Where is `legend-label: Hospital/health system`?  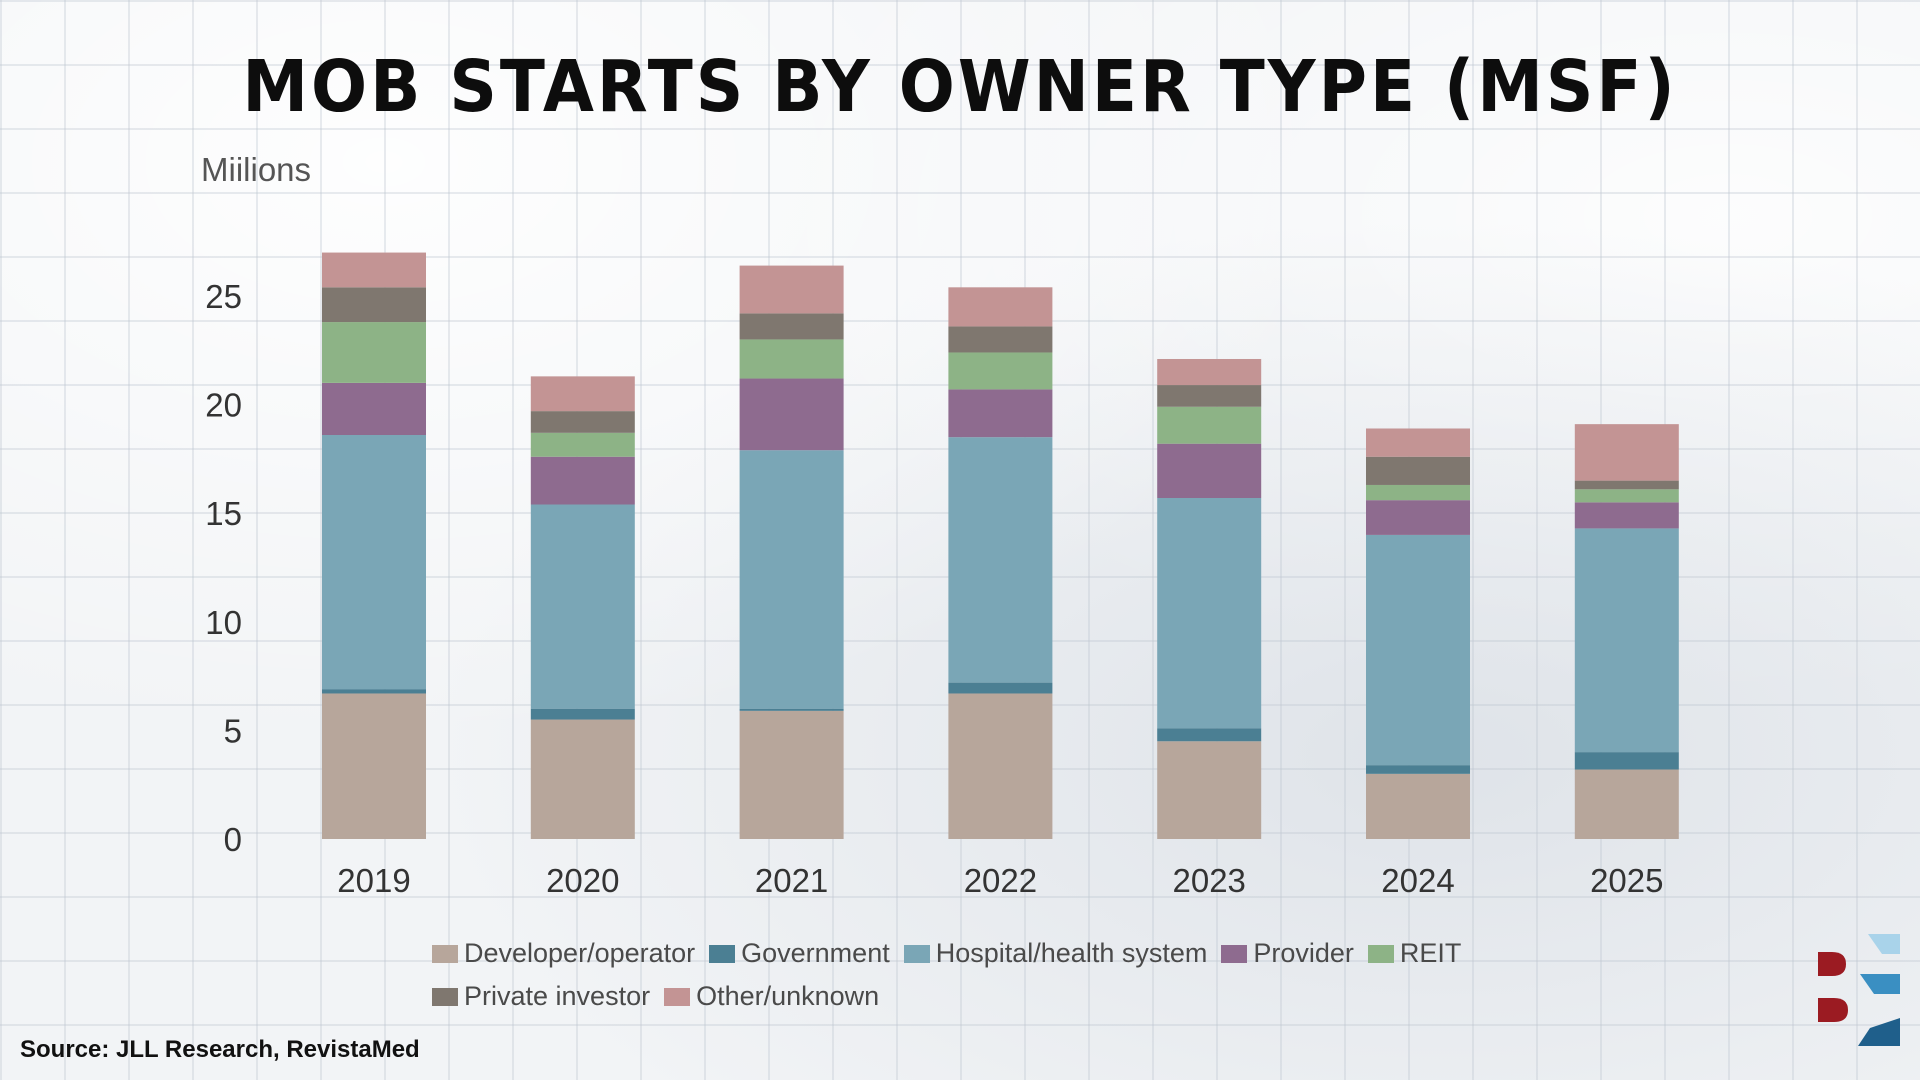 legend-label: Hospital/health system is located at coordinates (1071, 953).